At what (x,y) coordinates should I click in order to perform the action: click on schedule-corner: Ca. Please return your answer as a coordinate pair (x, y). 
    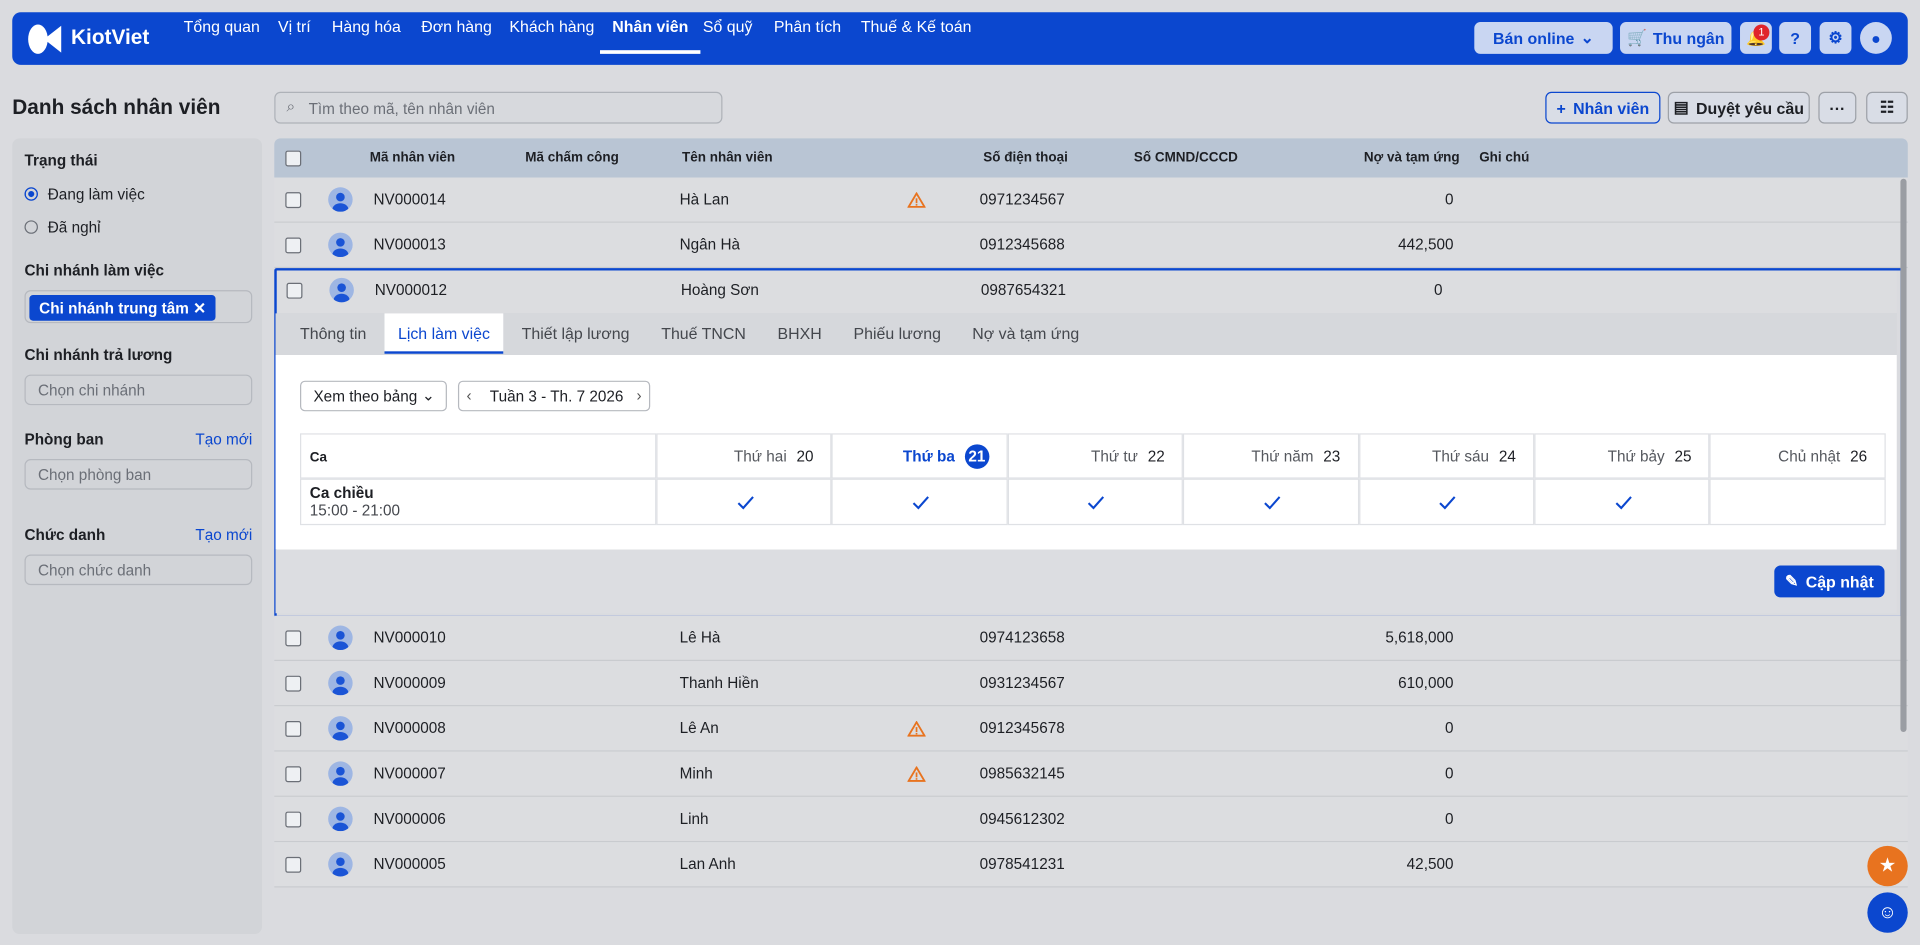
    Looking at the image, I should click on (478, 456).